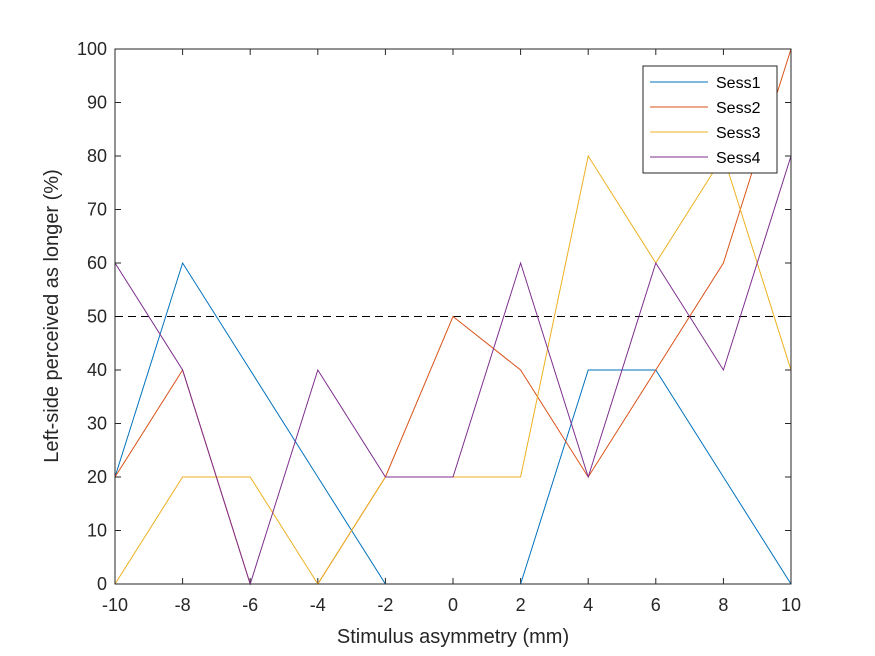  Describe the element at coordinates (318, 605) in the screenshot. I see `x-tick-label: -4` at that location.